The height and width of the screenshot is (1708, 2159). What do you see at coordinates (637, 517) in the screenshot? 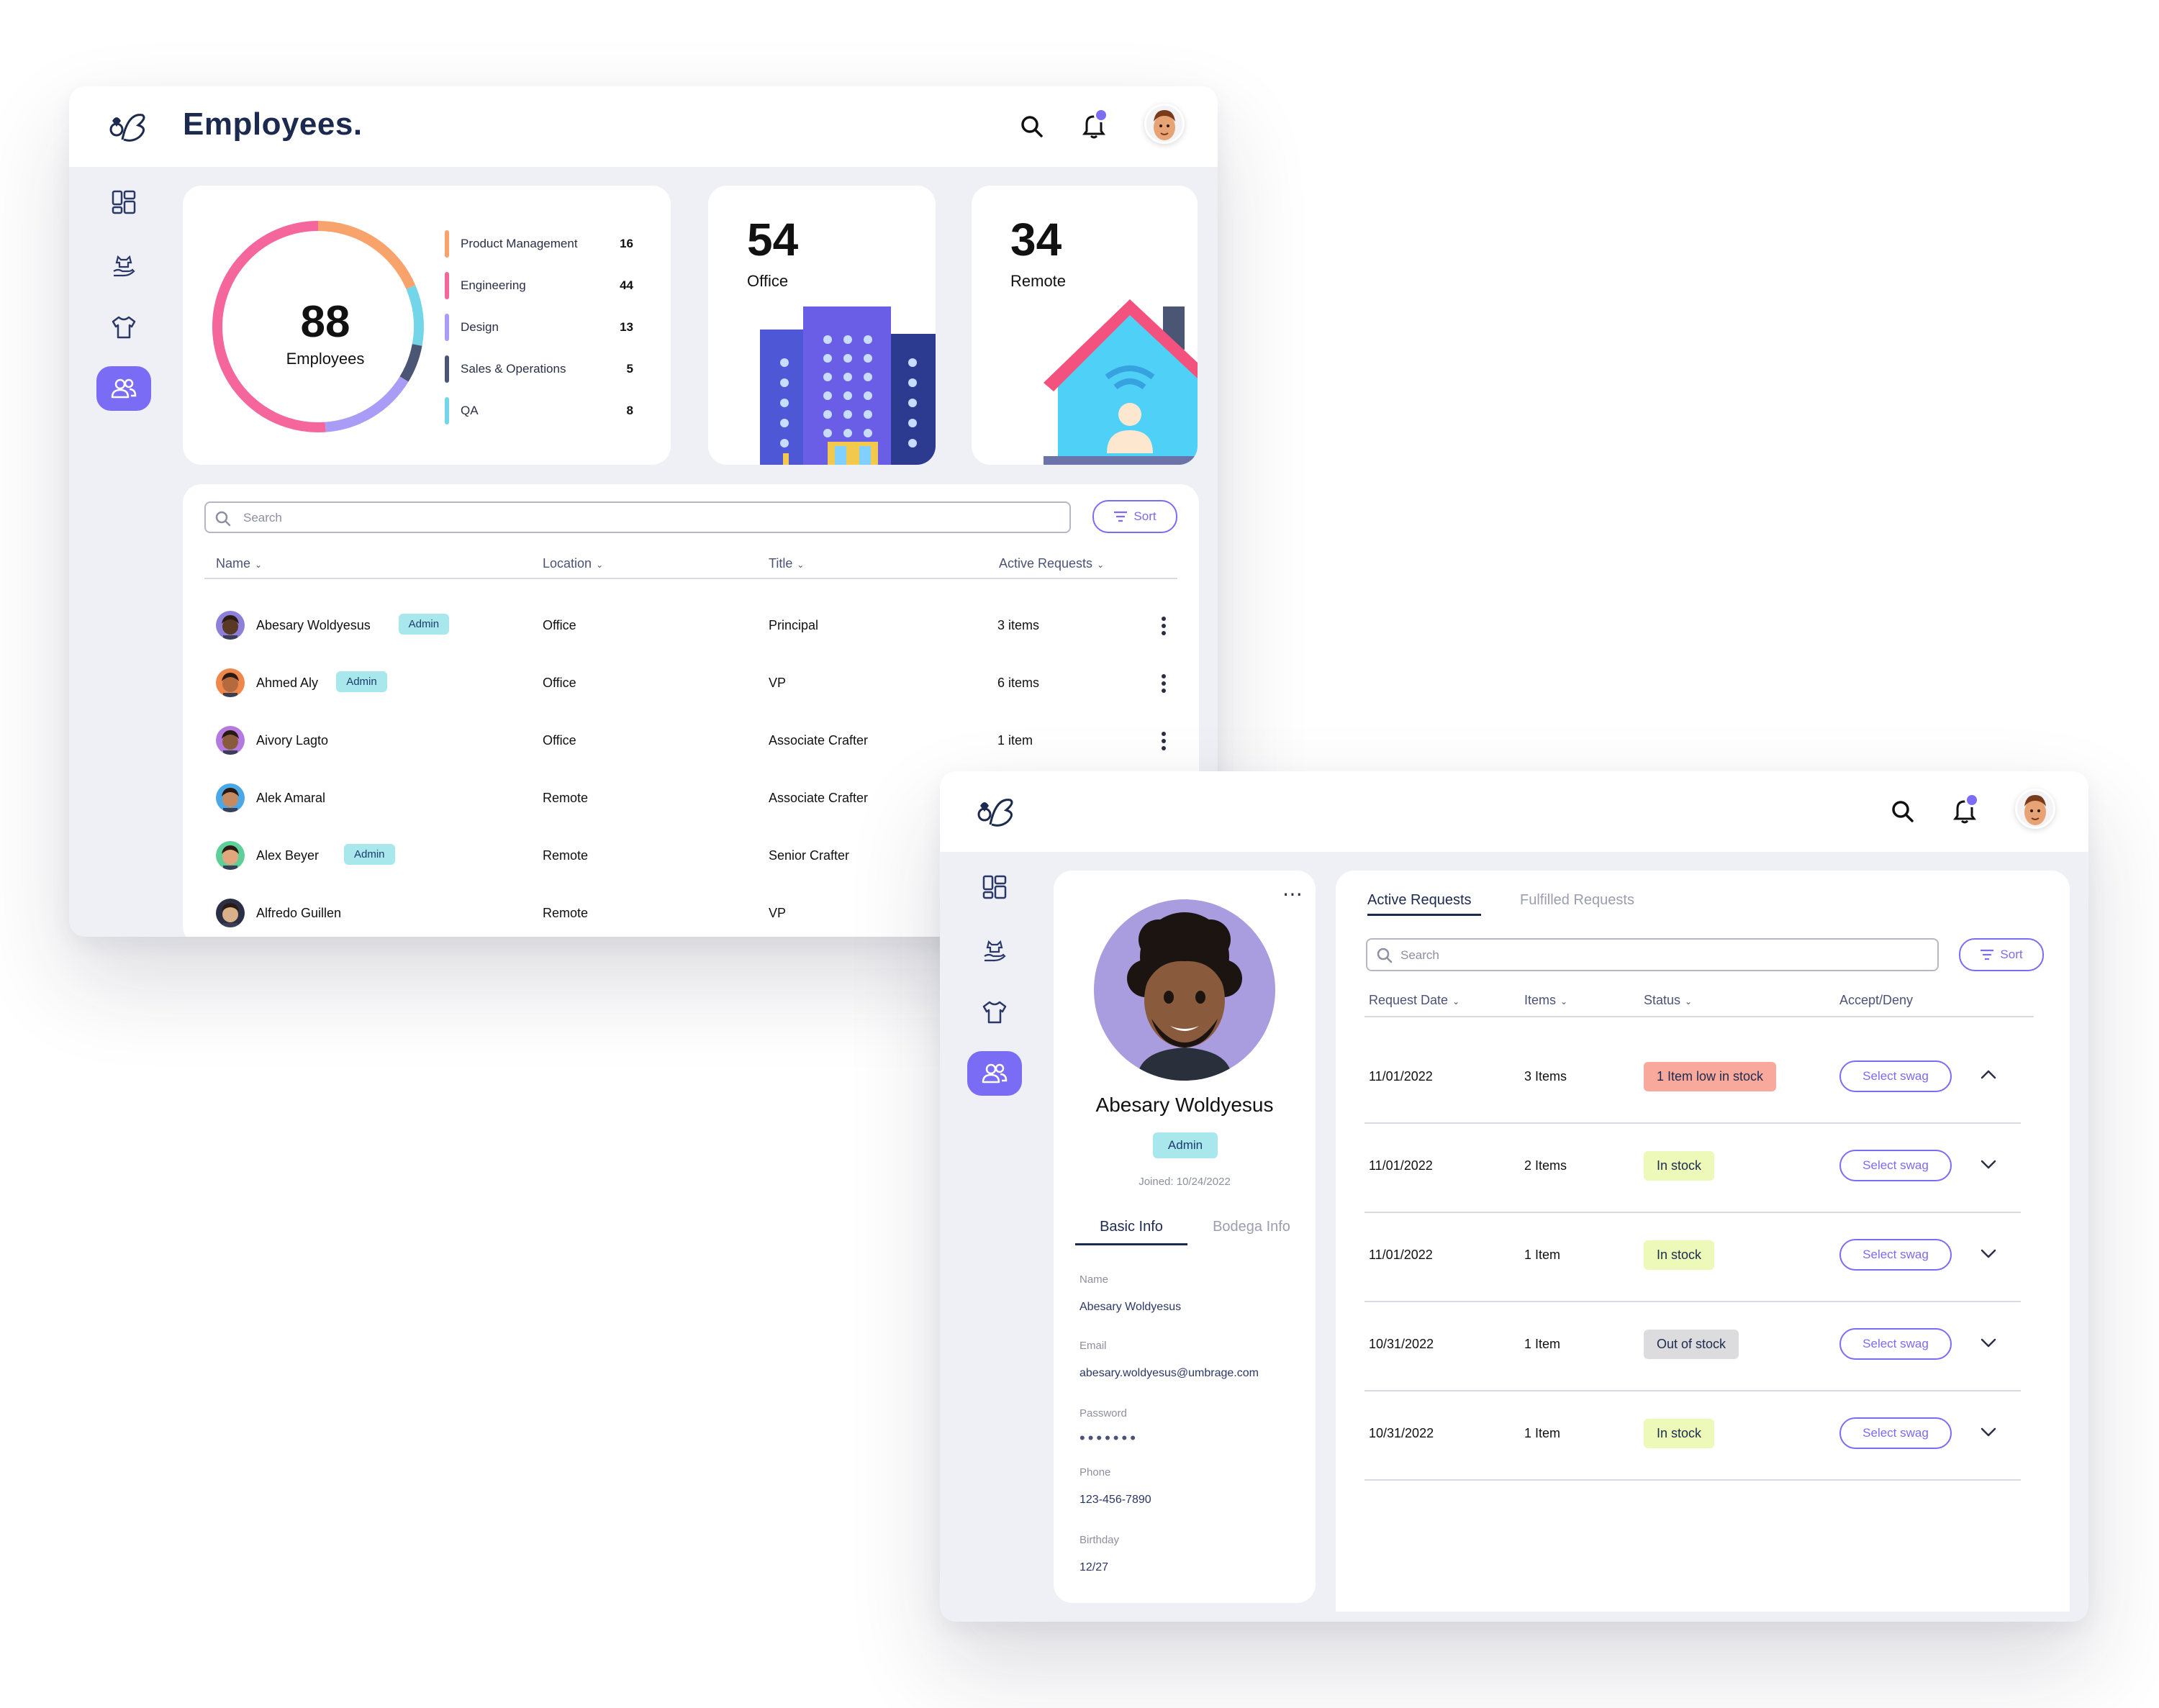
I see `employee-search-input: Search` at bounding box center [637, 517].